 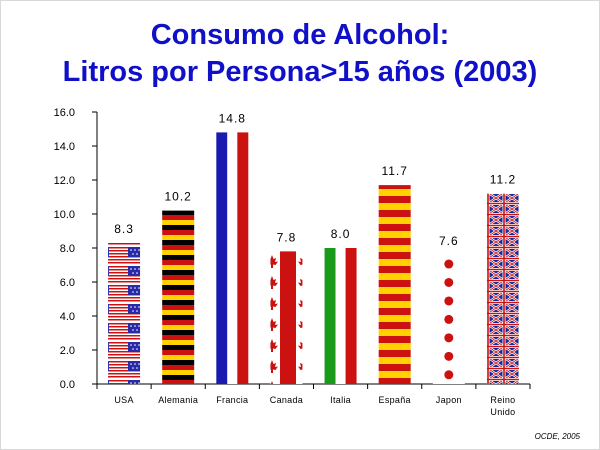 What do you see at coordinates (67, 249) in the screenshot?
I see `y-tick-label: 8.0` at bounding box center [67, 249].